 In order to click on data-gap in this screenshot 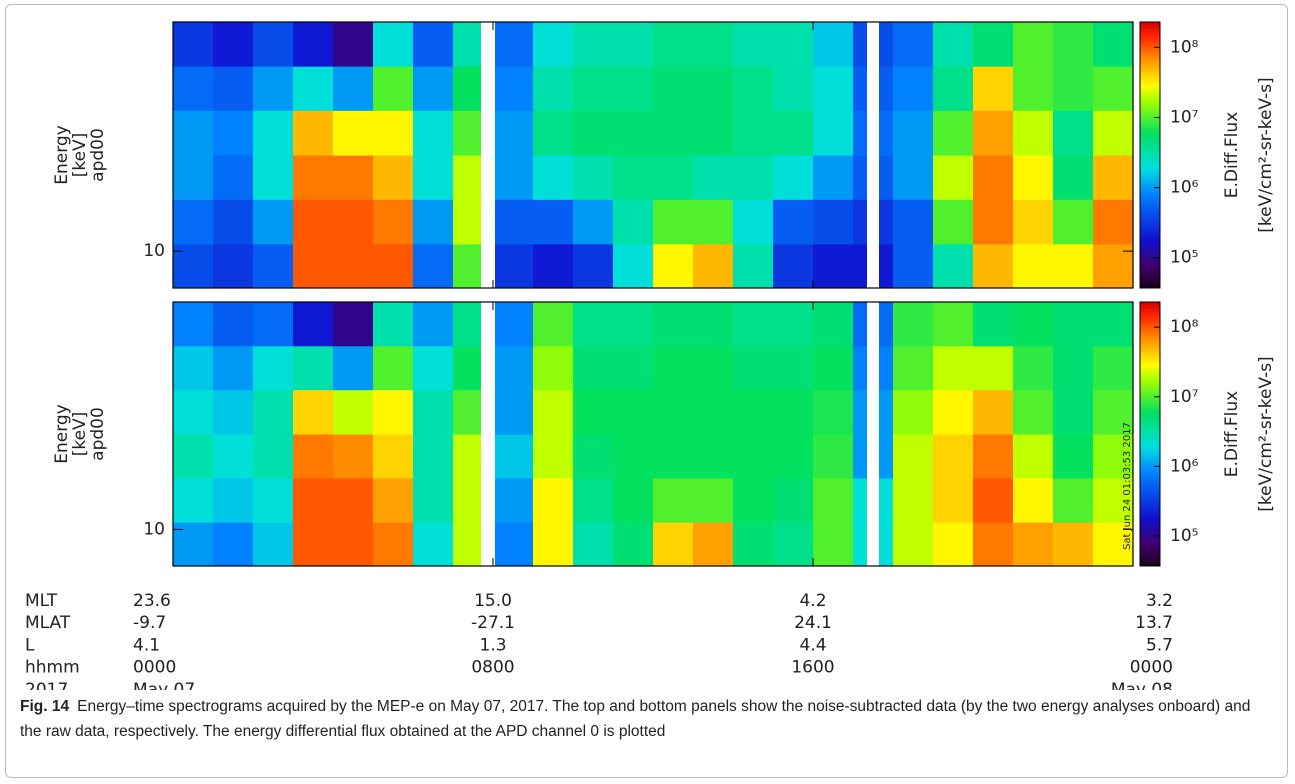, I will do `click(488, 155)`.